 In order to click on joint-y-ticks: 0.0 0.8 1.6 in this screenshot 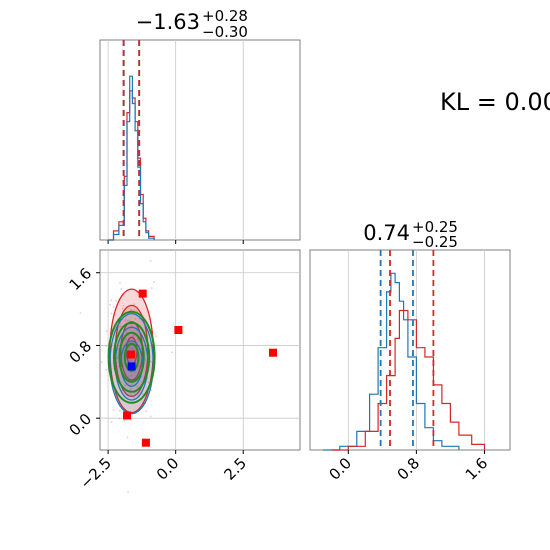, I will do `click(83, 351)`.